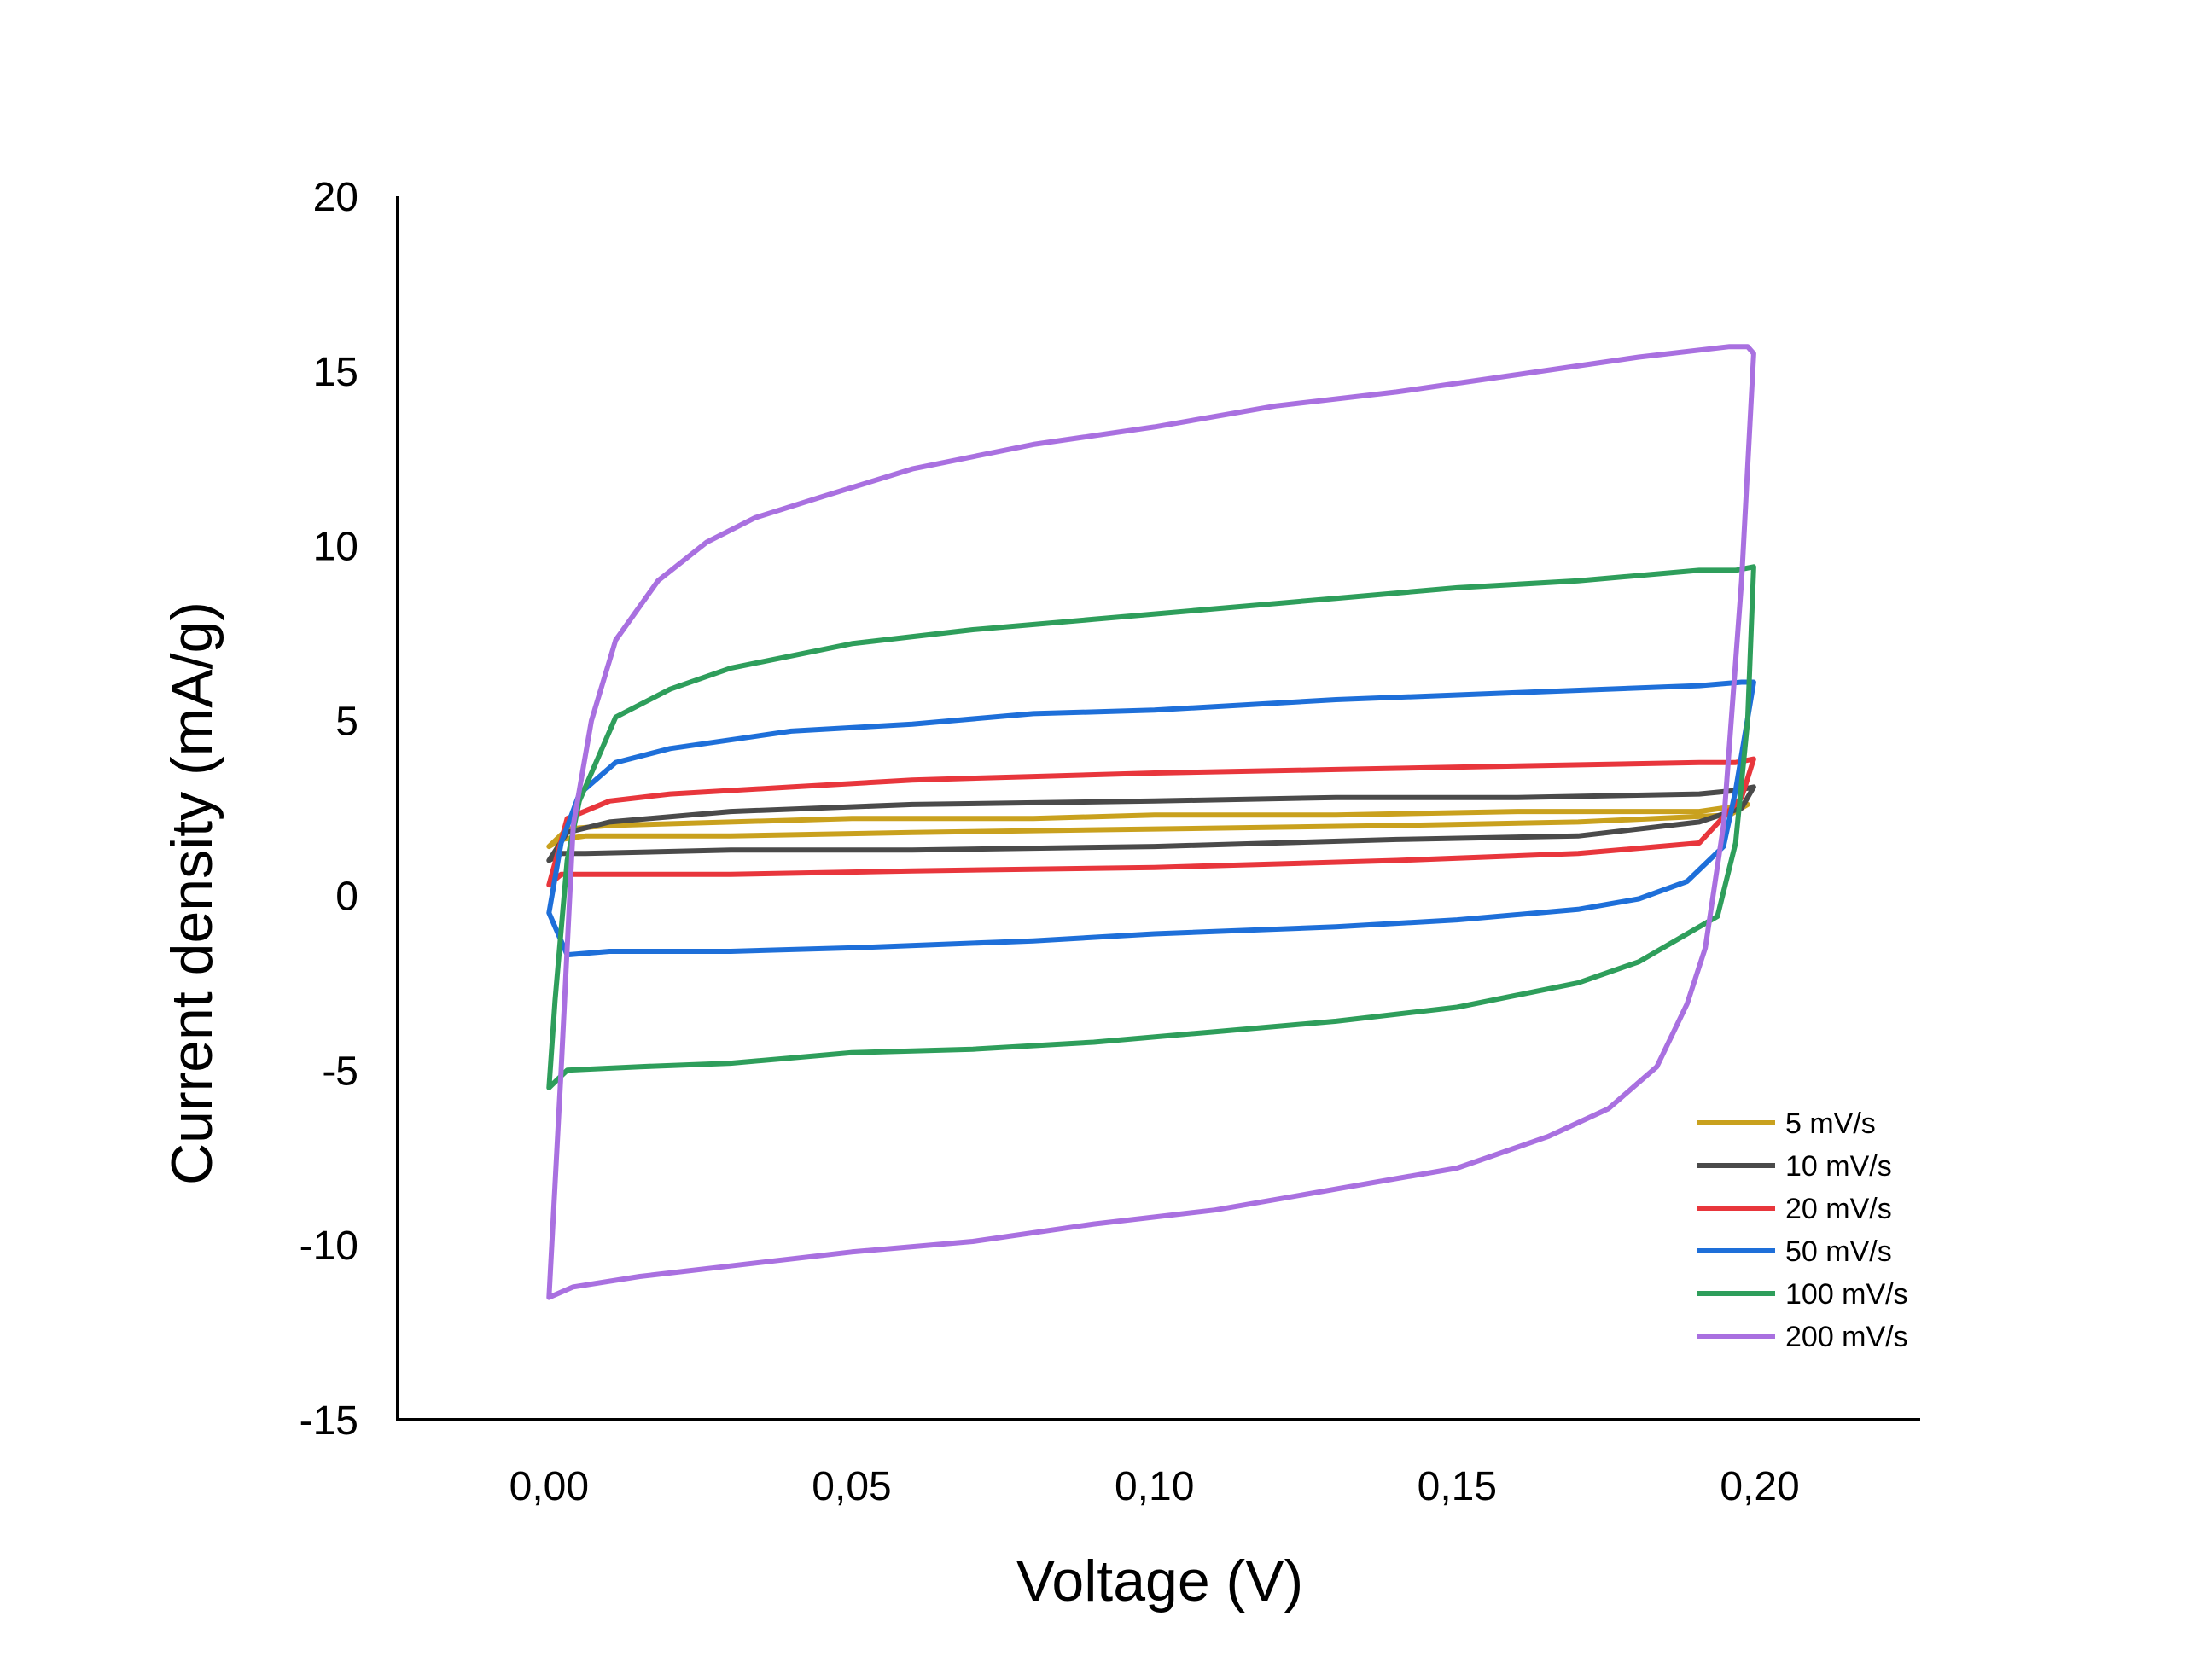 The width and height of the screenshot is (2195, 1680). Describe the element at coordinates (1759, 1487) in the screenshot. I see `x-tick-label: 0,20` at that location.